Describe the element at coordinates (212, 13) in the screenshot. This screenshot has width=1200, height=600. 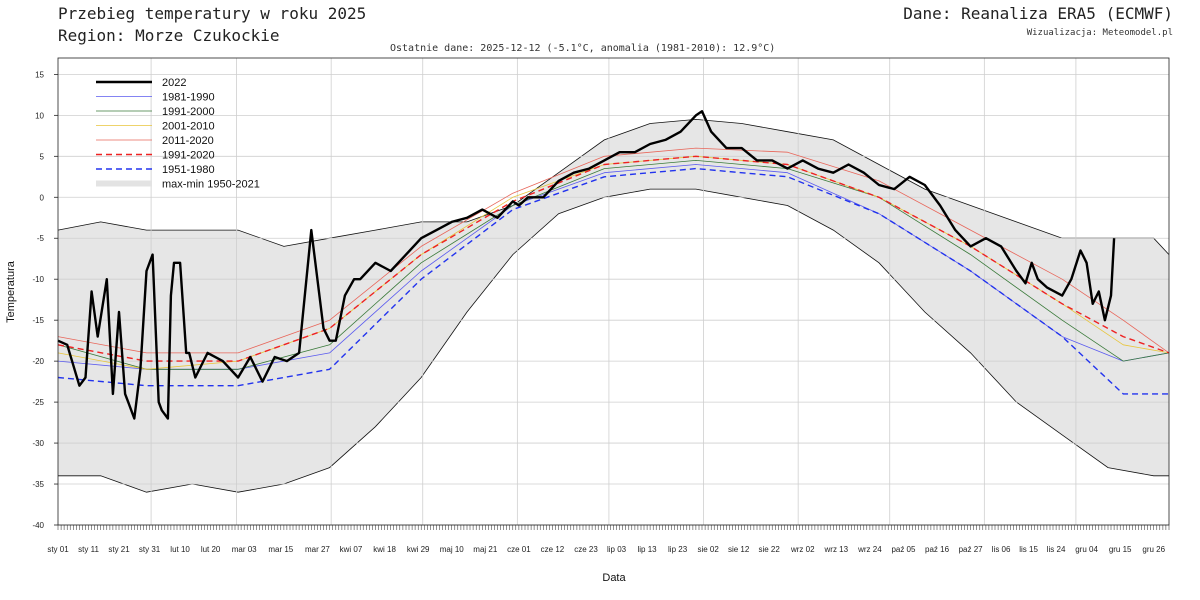
I see `chart-title: Przebieg temperatury w roku 2025` at that location.